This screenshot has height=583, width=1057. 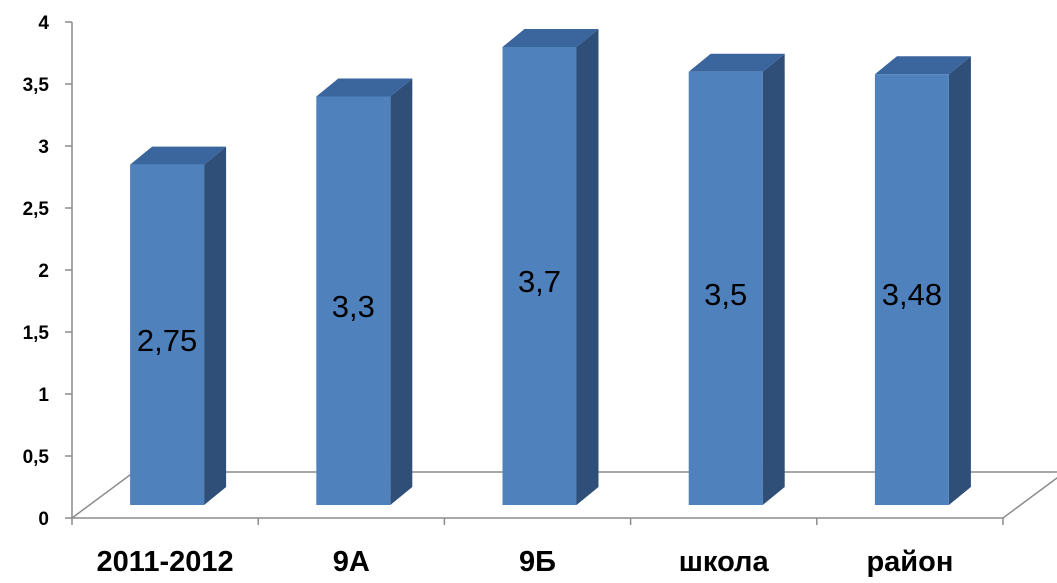 What do you see at coordinates (725, 294) in the screenshot?
I see `data-label: 3,5` at bounding box center [725, 294].